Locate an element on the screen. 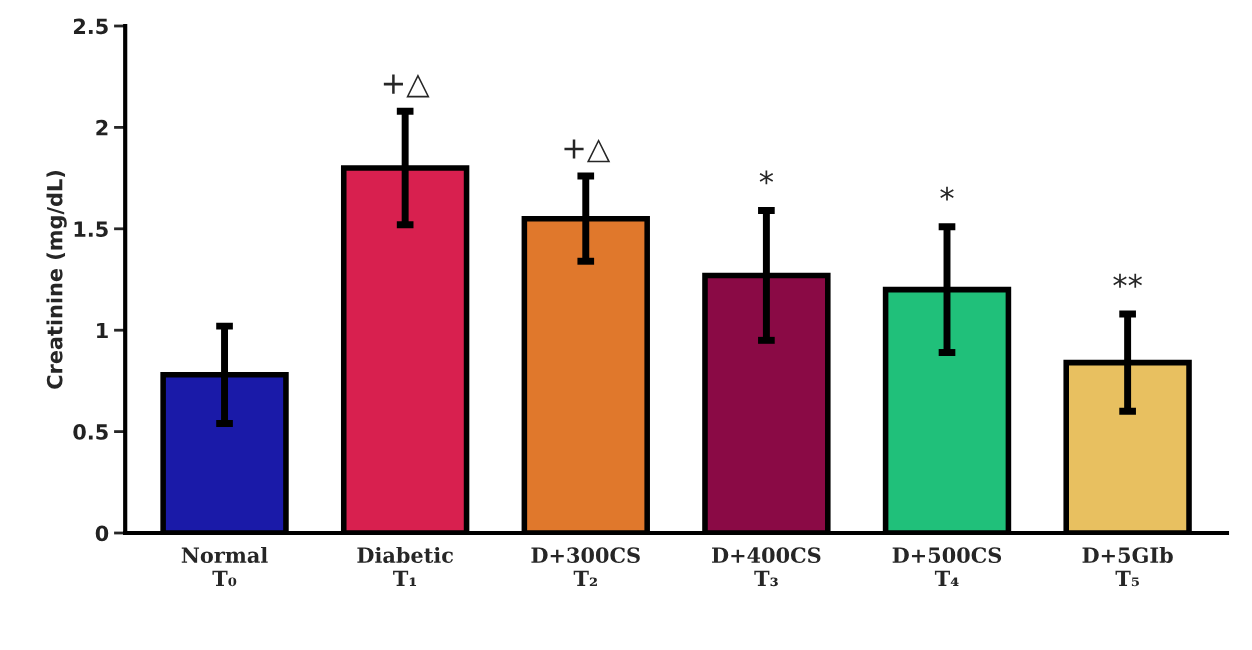  annotation: ** is located at coordinates (1127, 280).